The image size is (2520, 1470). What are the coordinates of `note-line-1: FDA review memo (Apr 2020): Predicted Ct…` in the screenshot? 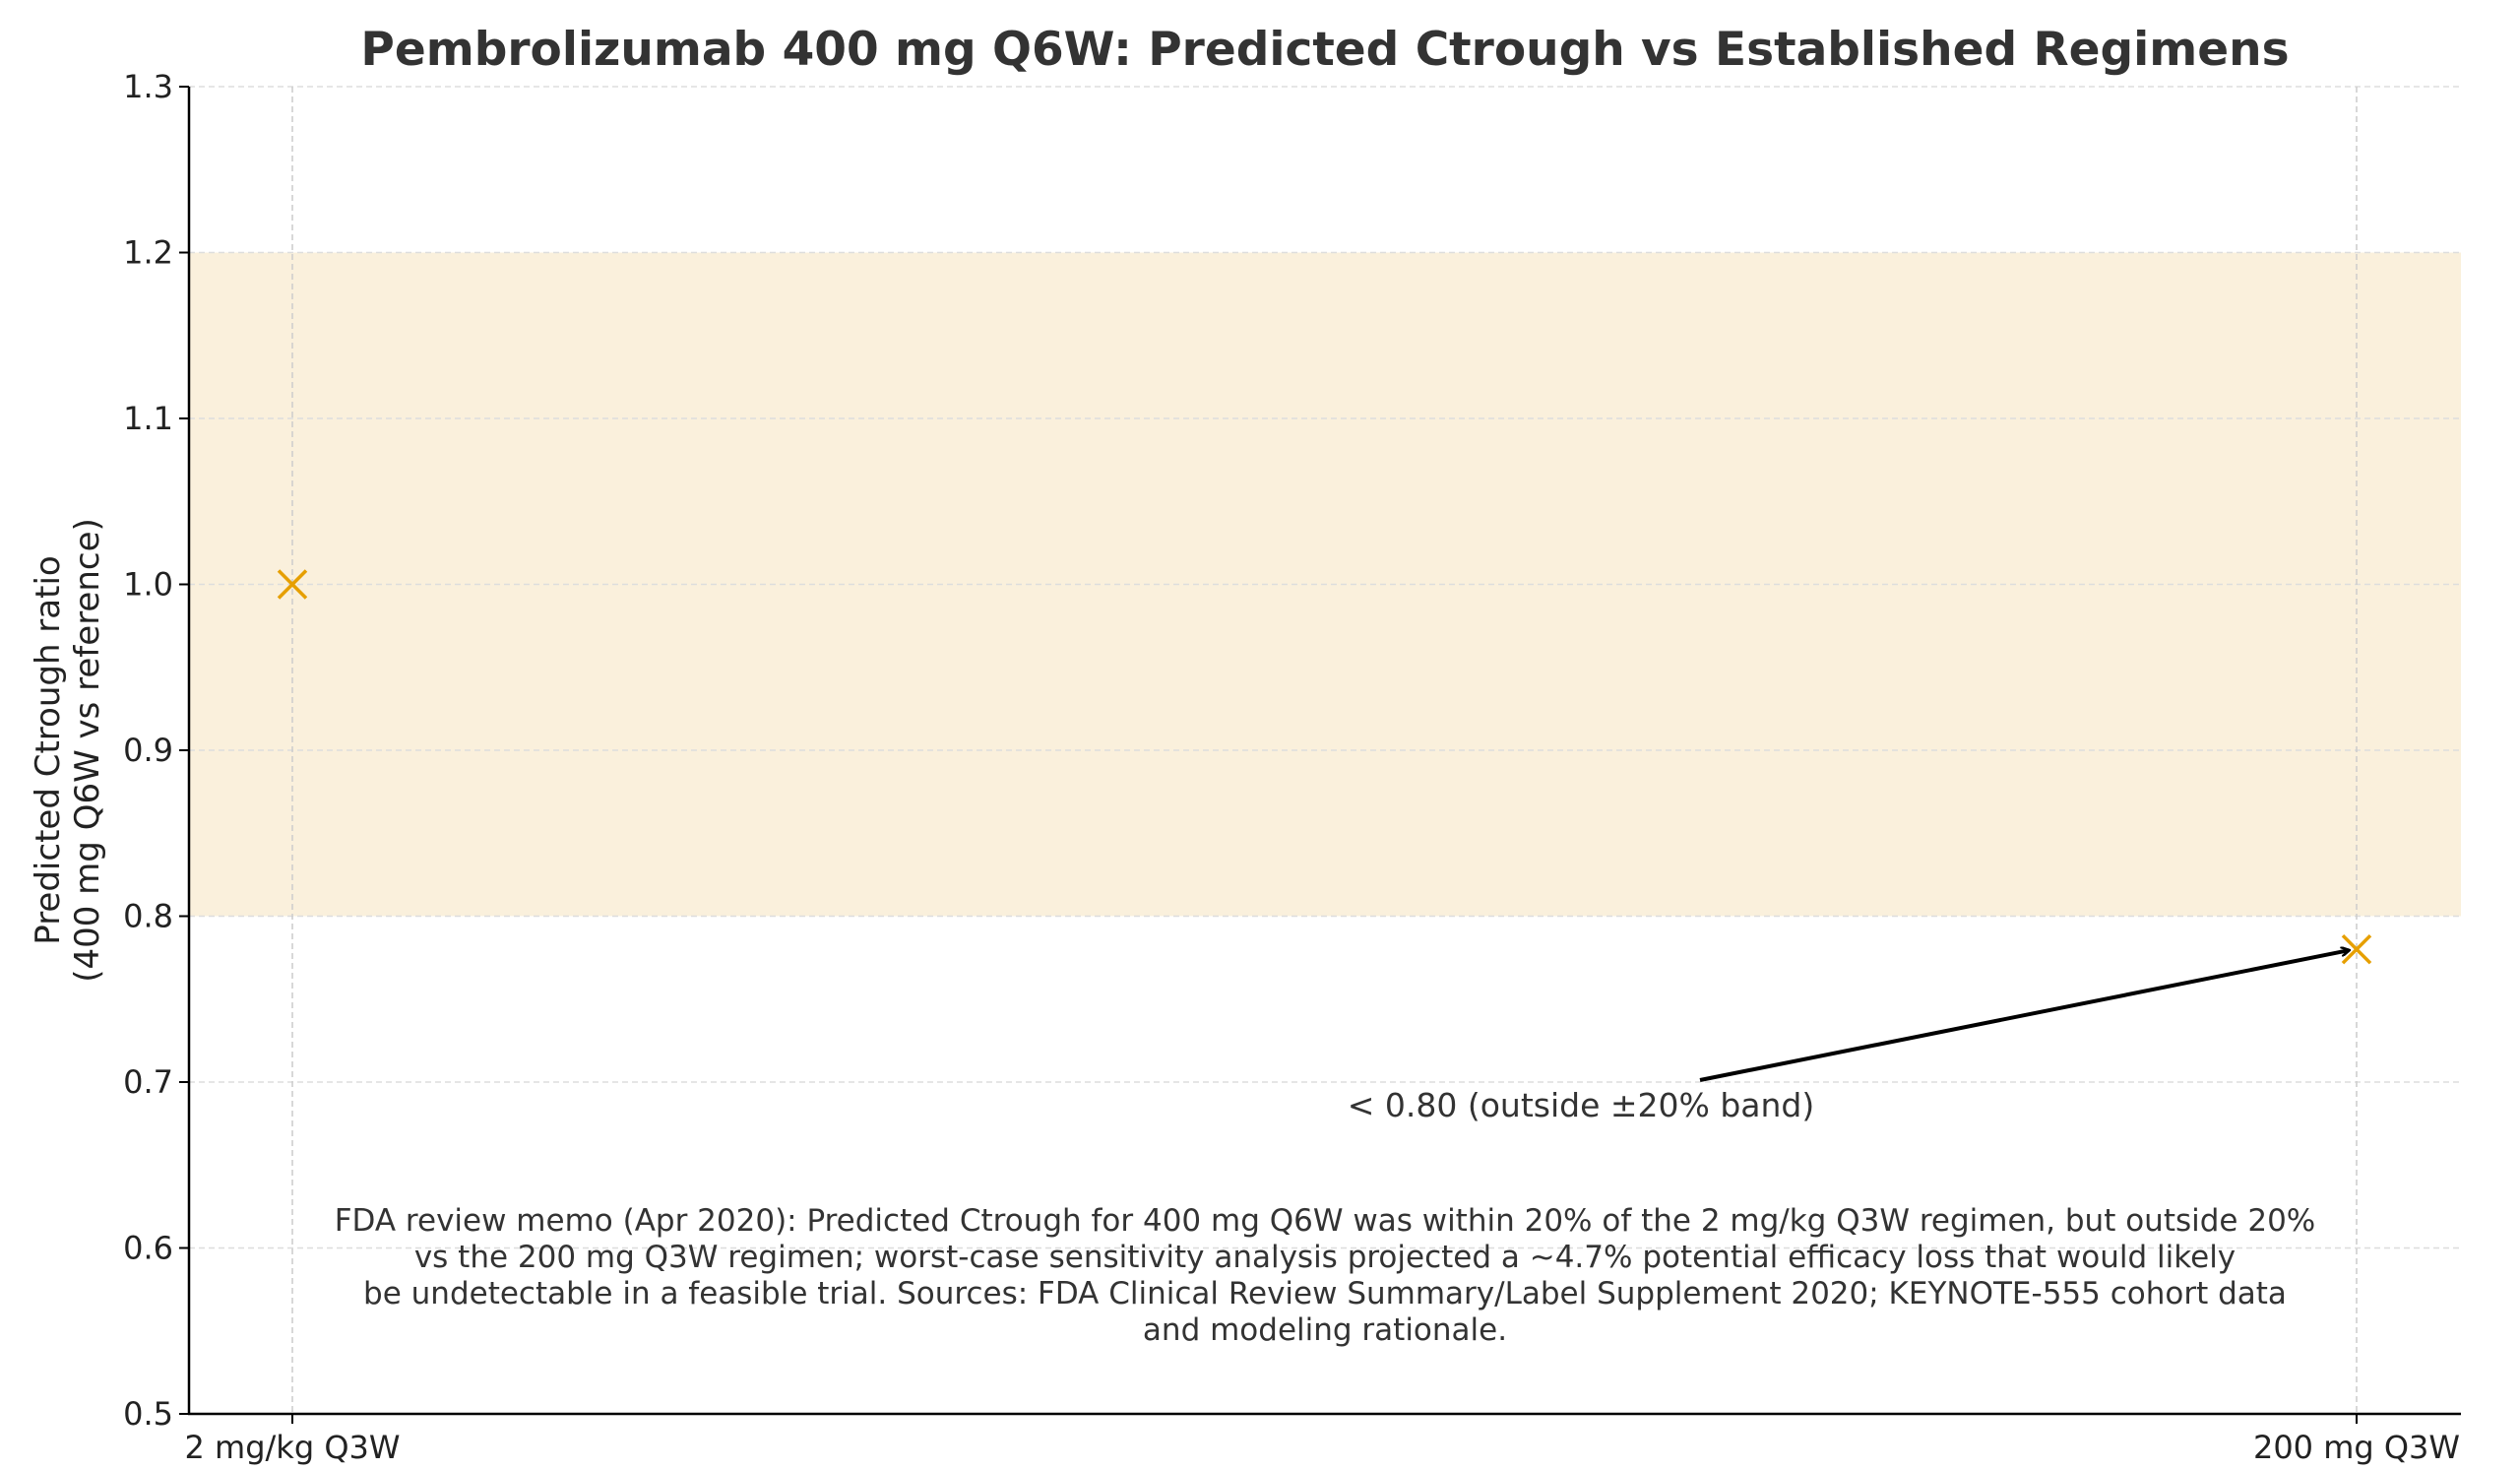 It's located at (1325, 1221).